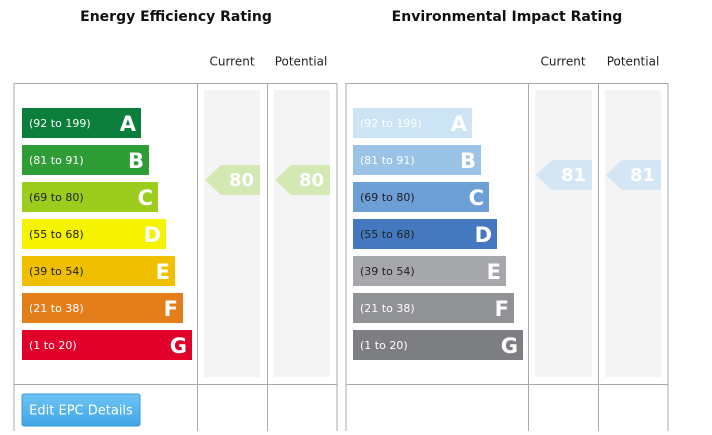 Image resolution: width=712 pixels, height=435 pixels. I want to click on edit-button-label: Edit EPC Details, so click(81, 411).